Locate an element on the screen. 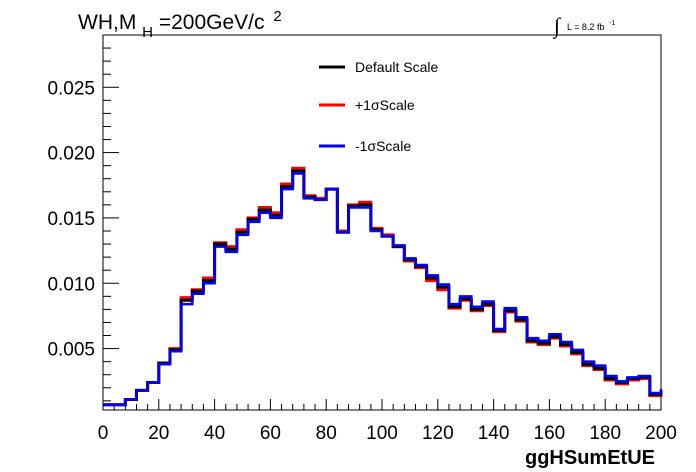 This screenshot has width=696, height=472. x-tick-label: 60 is located at coordinates (270, 433).